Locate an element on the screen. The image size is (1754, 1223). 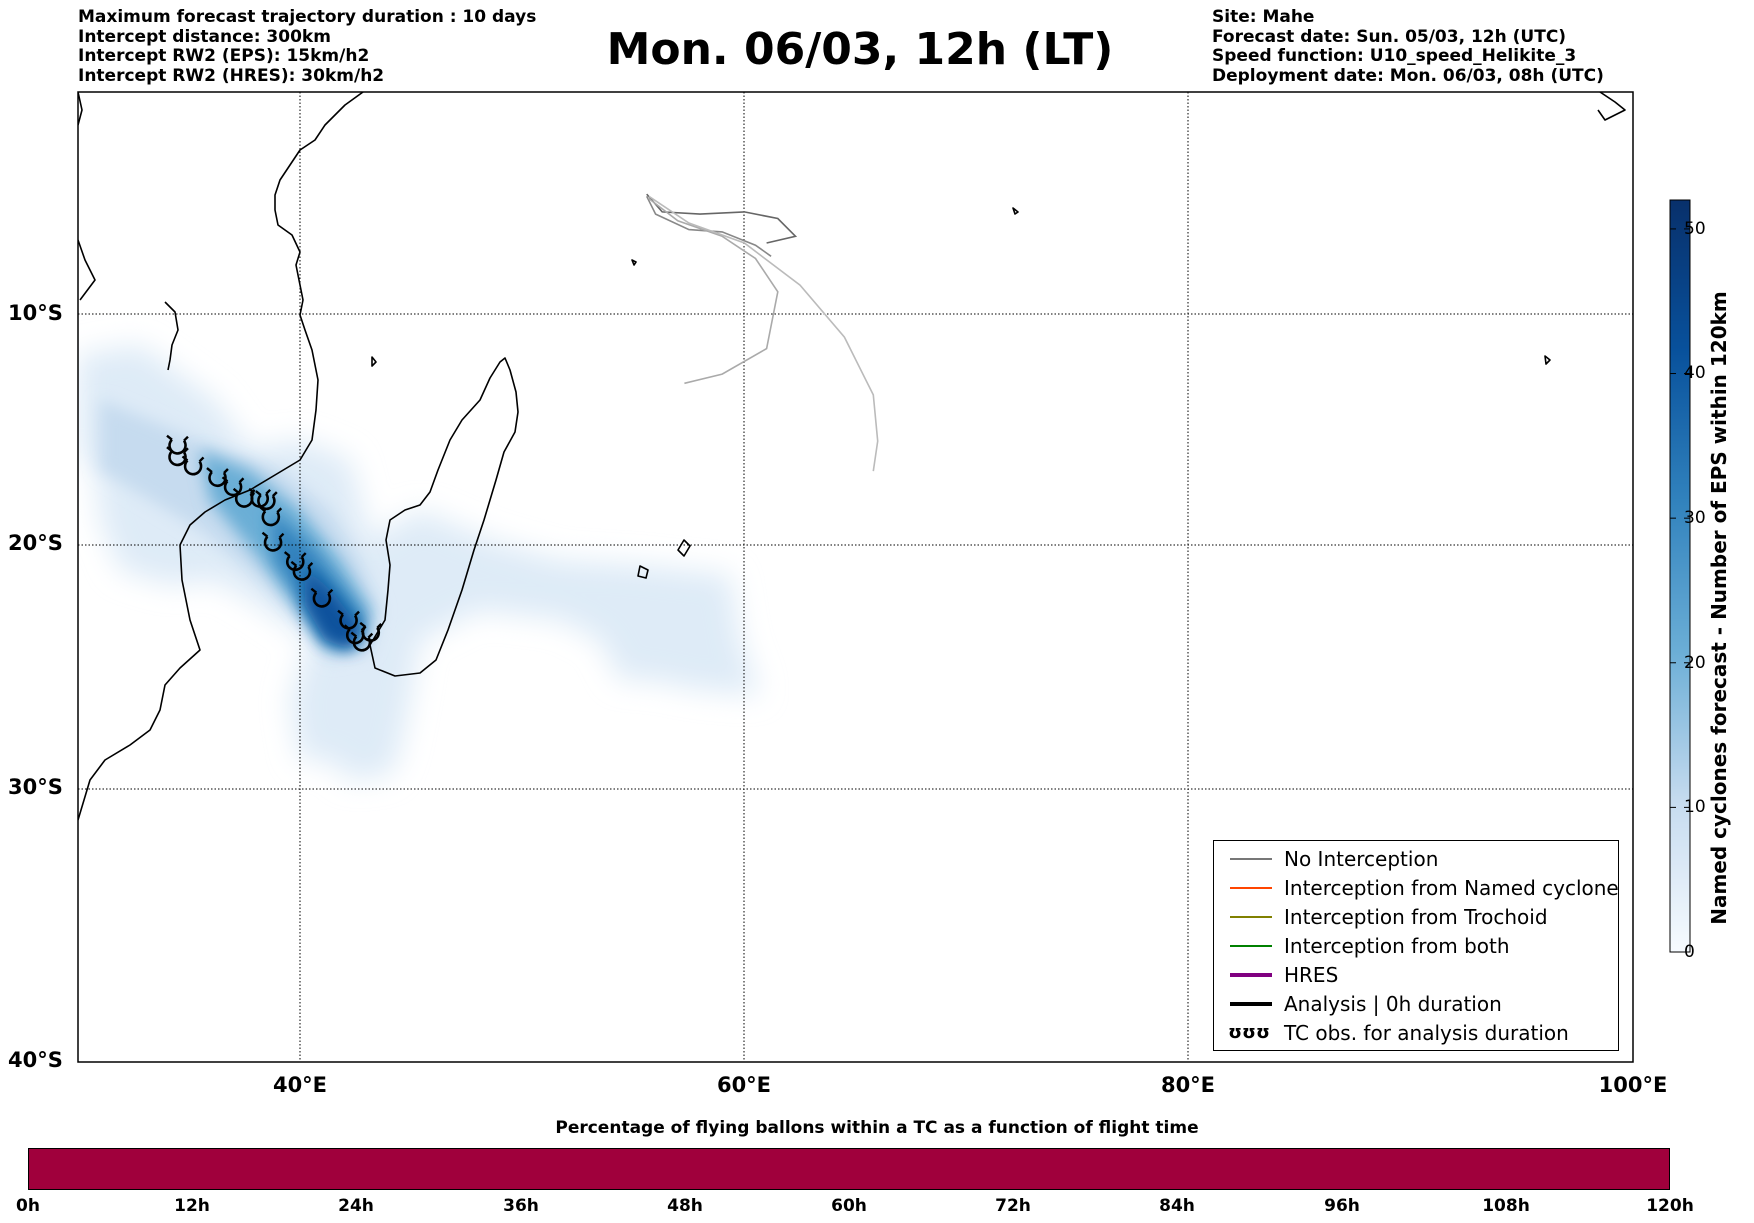
eps-density-field is located at coordinates (419, 562).